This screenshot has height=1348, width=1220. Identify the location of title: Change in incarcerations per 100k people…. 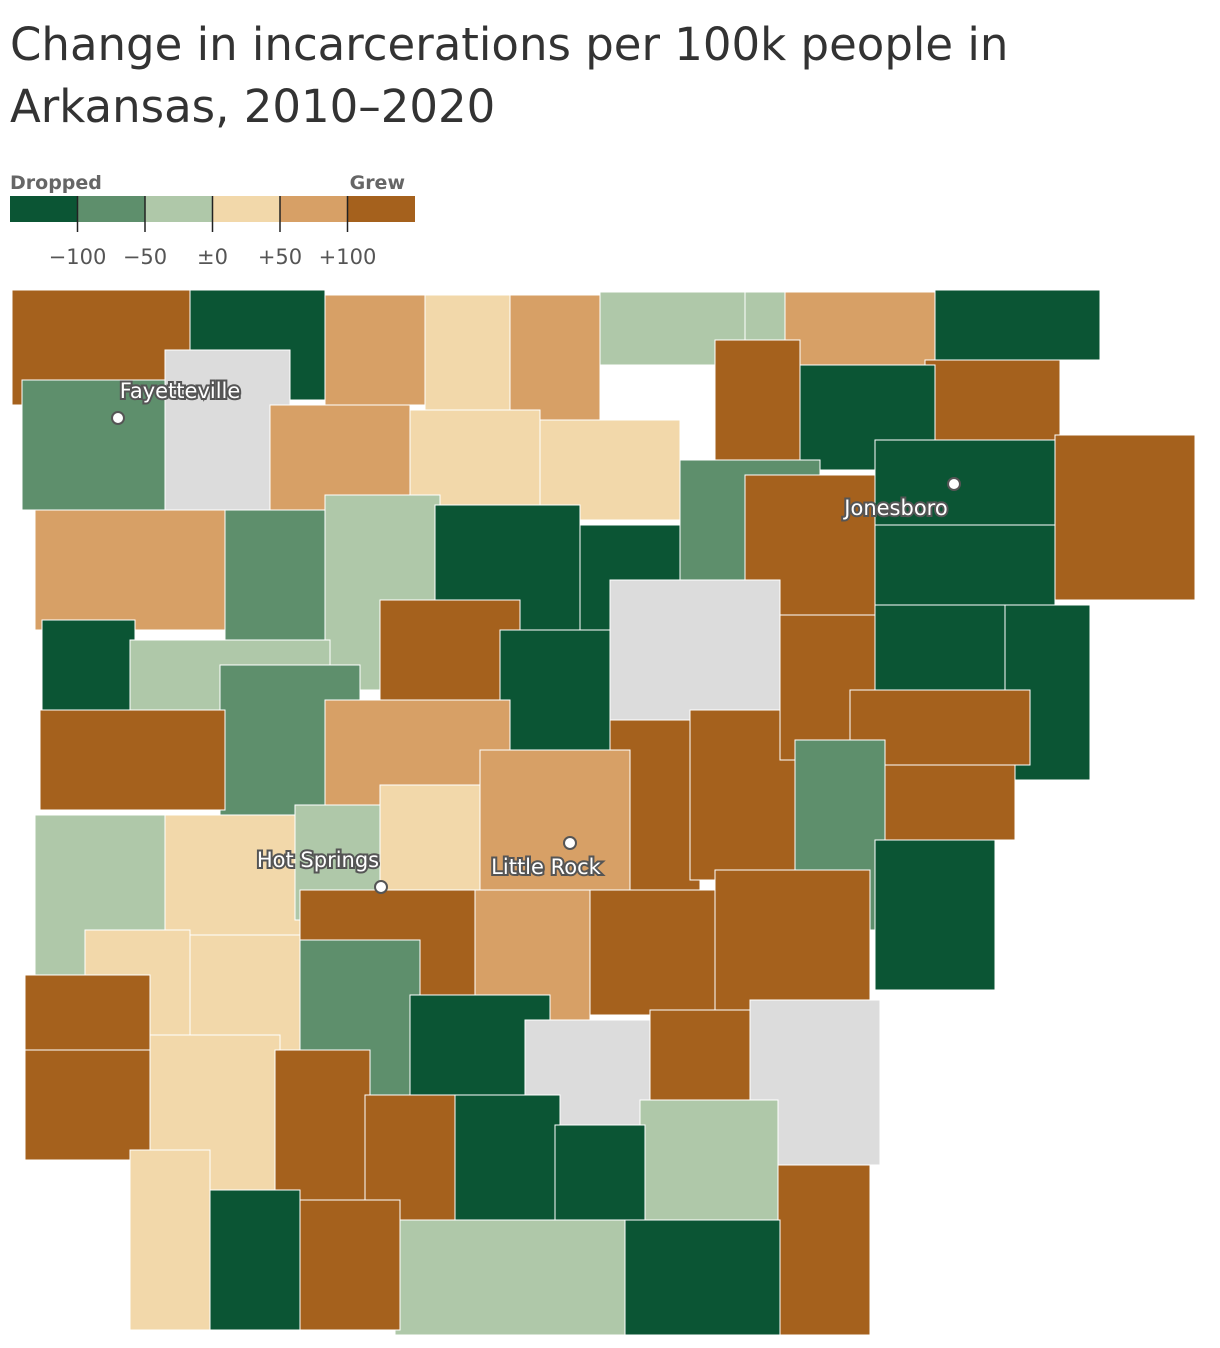
(509, 75).